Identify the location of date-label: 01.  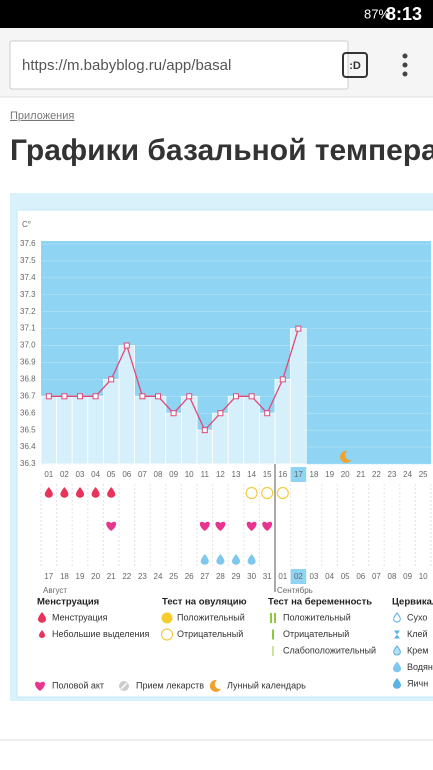
(282, 576).